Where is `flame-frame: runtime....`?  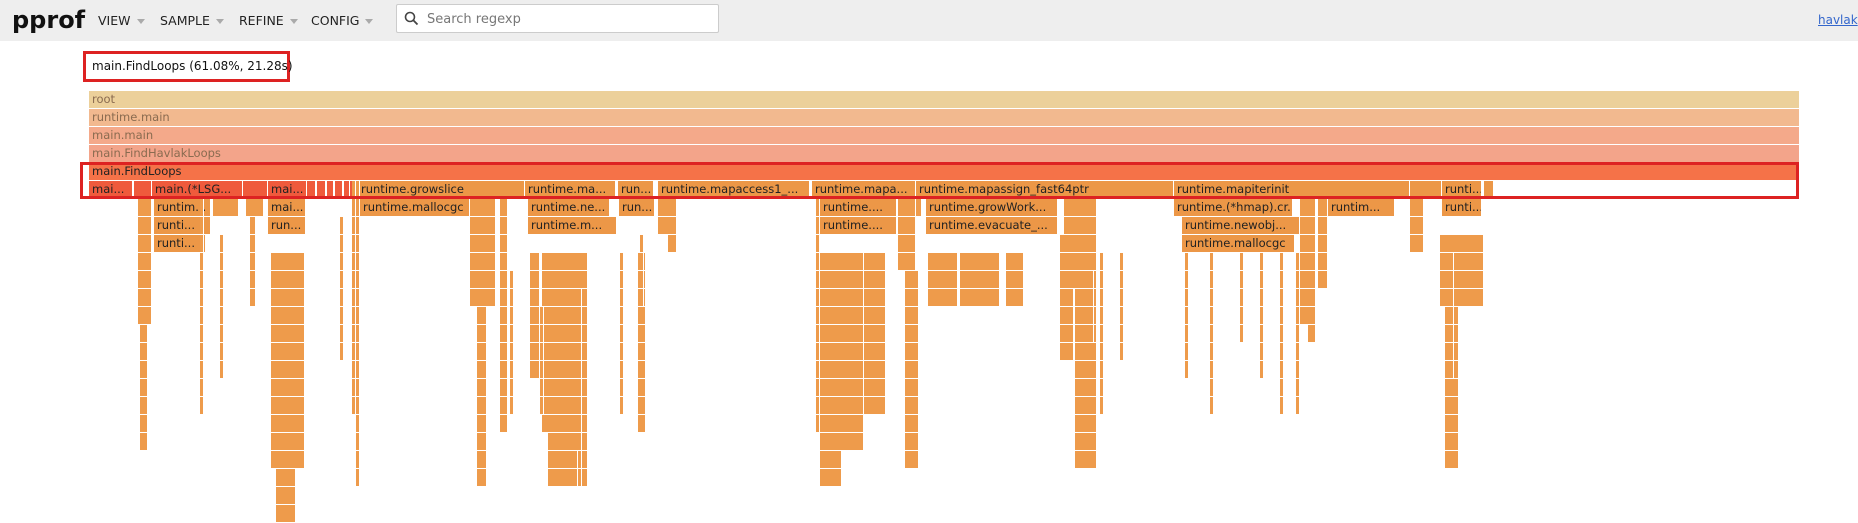
flame-frame: runtime.... is located at coordinates (858, 208).